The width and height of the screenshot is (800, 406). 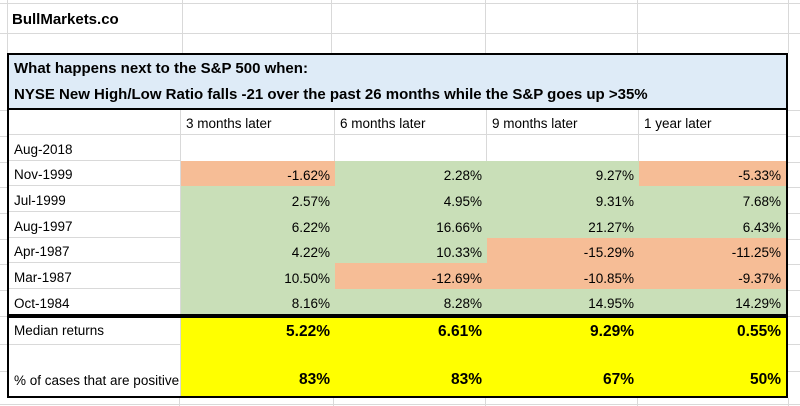 What do you see at coordinates (95, 276) in the screenshot?
I see `row-label: Mar-1987` at bounding box center [95, 276].